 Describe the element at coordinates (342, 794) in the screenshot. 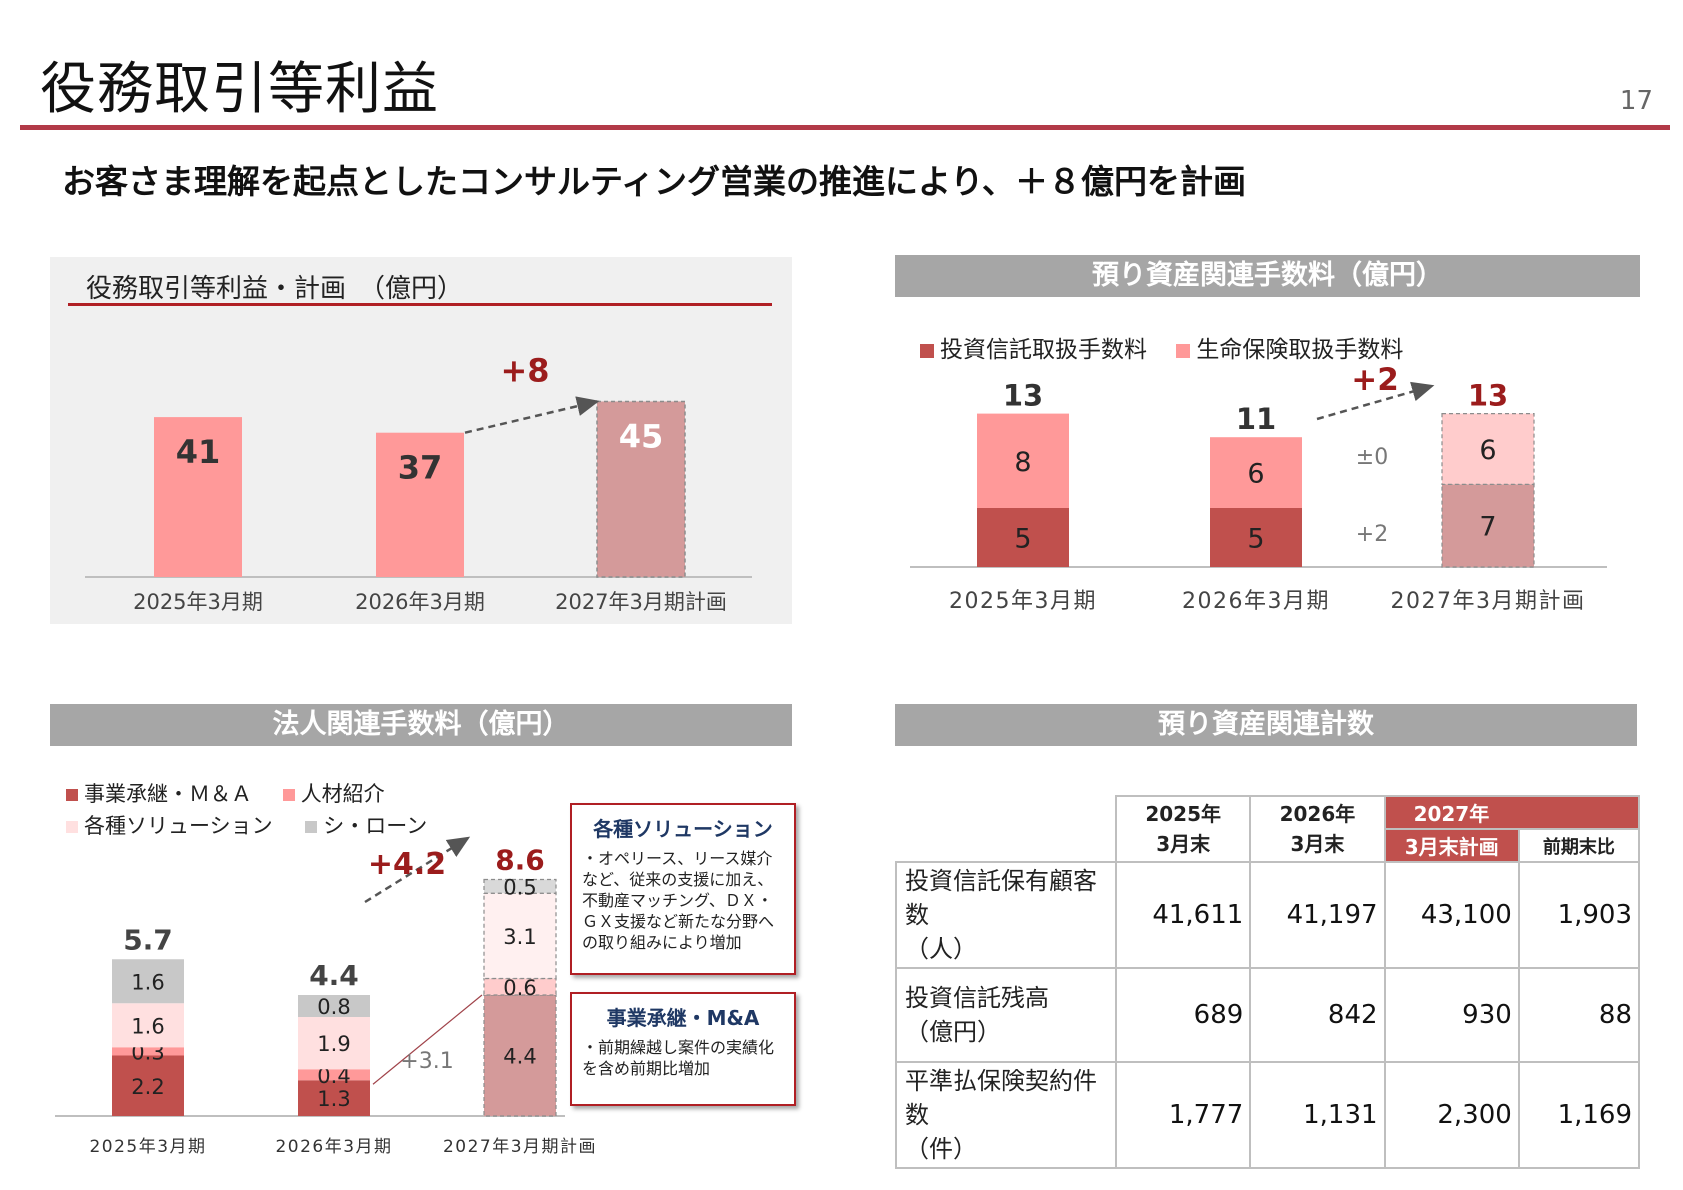

I see `legend-label-recruiting: 人材紹介` at that location.